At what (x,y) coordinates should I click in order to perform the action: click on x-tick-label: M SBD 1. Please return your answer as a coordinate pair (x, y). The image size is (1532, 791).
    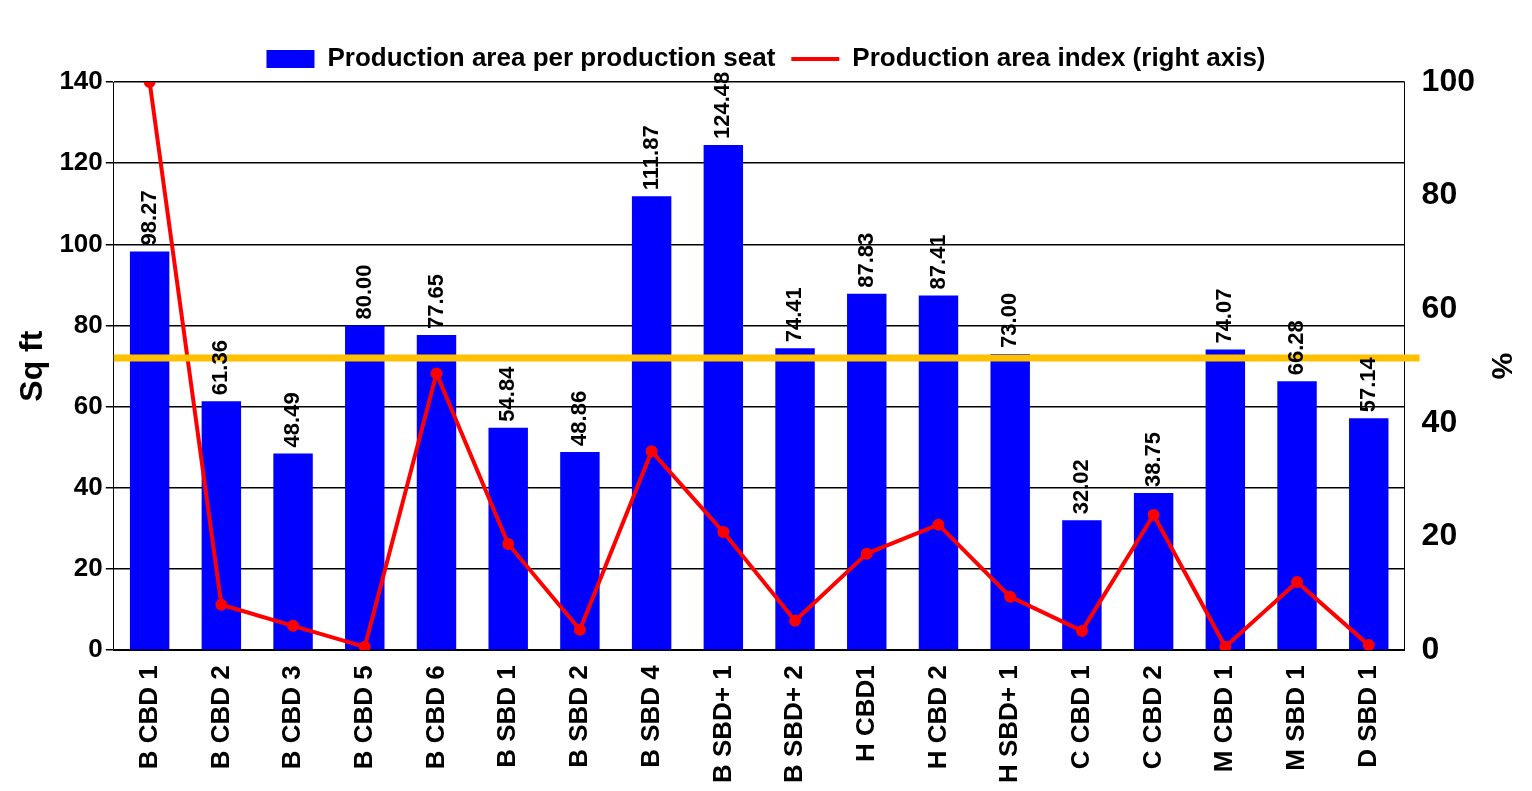
    Looking at the image, I should click on (1295, 718).